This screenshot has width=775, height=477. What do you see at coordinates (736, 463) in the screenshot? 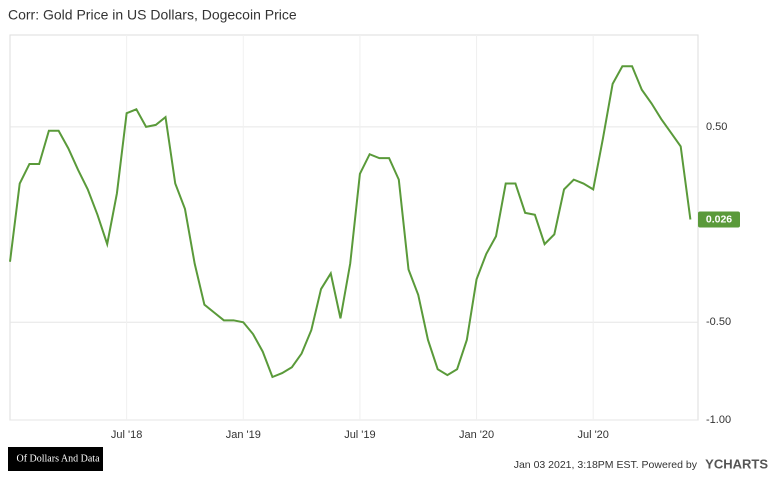
I see `brand: YCHARTS` at bounding box center [736, 463].